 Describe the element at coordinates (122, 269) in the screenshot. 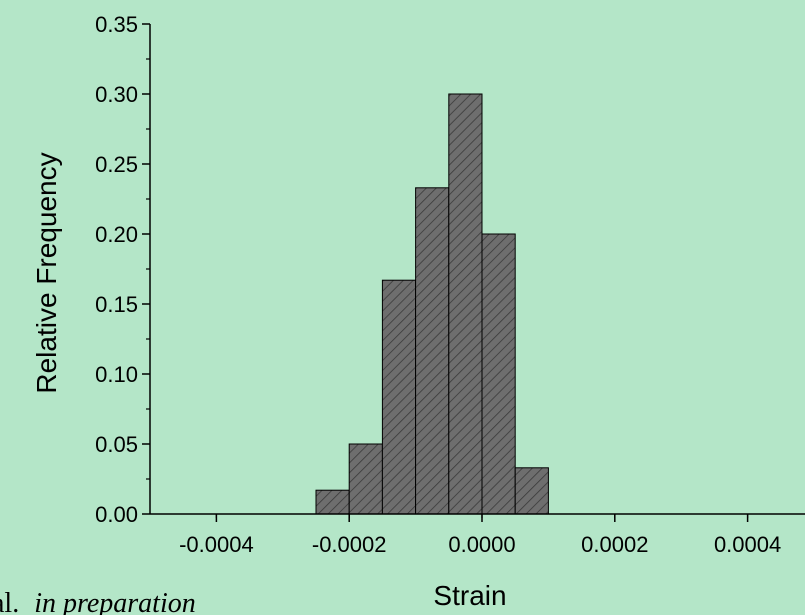

I see `y-axis-ticks: 0.00 0.05 0.10 0.15 0.20 0.25 0.30 0.35` at that location.